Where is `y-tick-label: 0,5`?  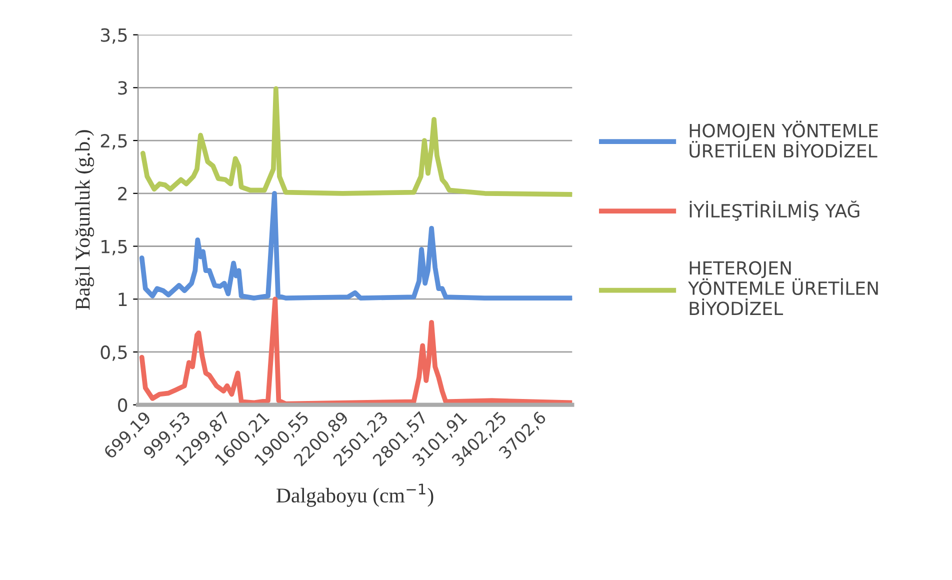 y-tick-label: 0,5 is located at coordinates (113, 353).